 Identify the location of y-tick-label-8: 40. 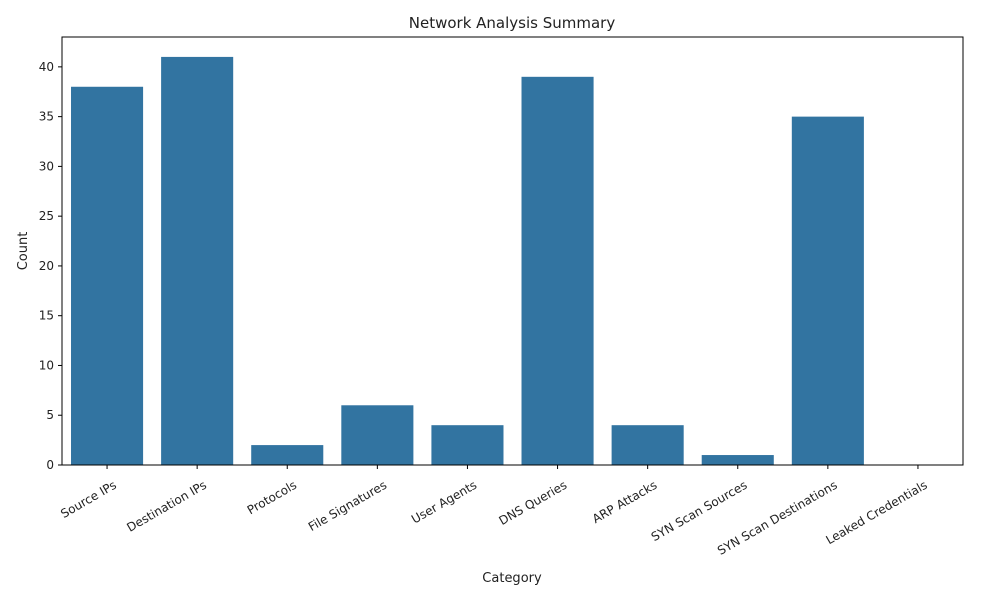
(46, 67).